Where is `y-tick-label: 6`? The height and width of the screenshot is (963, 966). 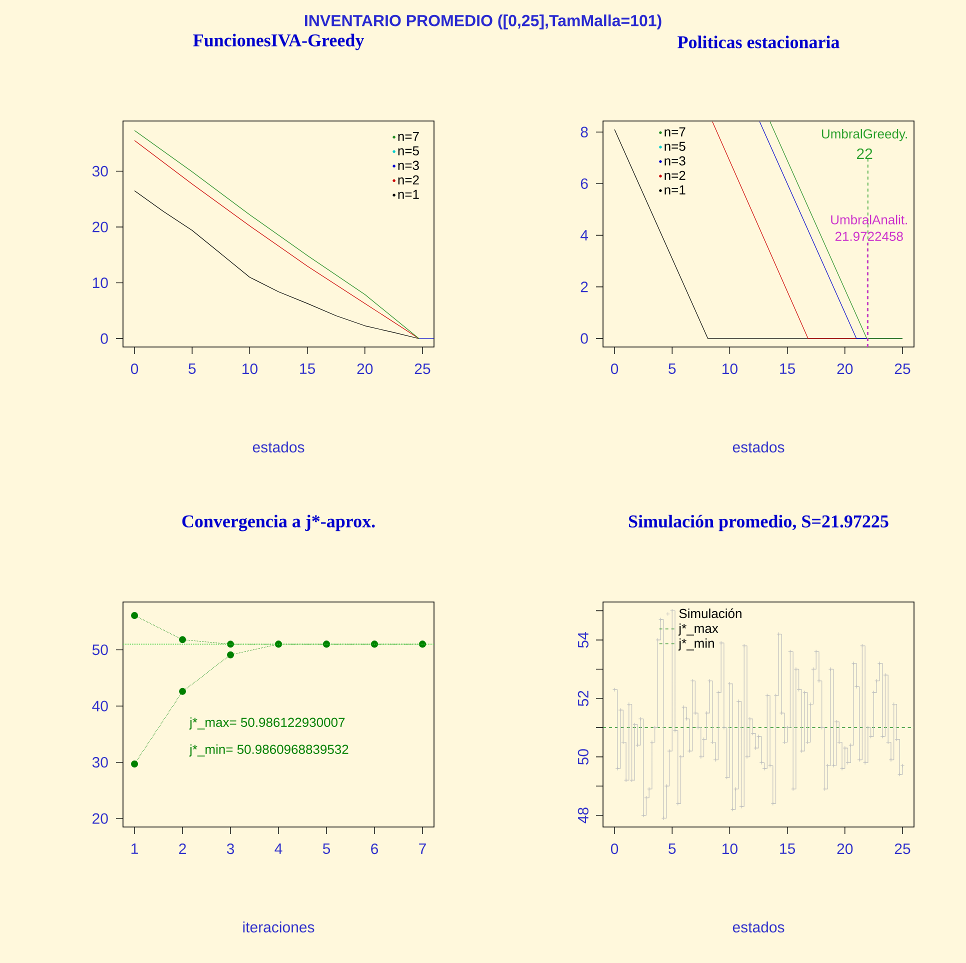 y-tick-label: 6 is located at coordinates (584, 183).